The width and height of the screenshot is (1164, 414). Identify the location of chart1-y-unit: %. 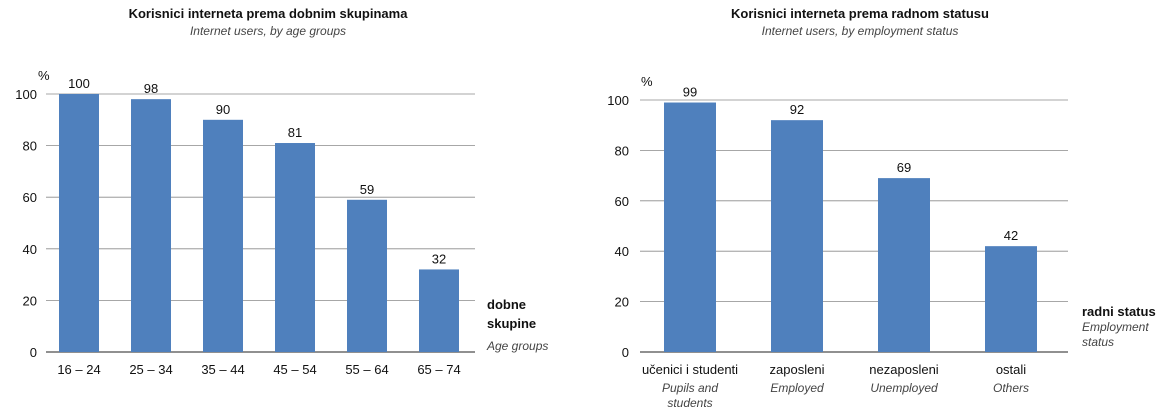
(44, 75).